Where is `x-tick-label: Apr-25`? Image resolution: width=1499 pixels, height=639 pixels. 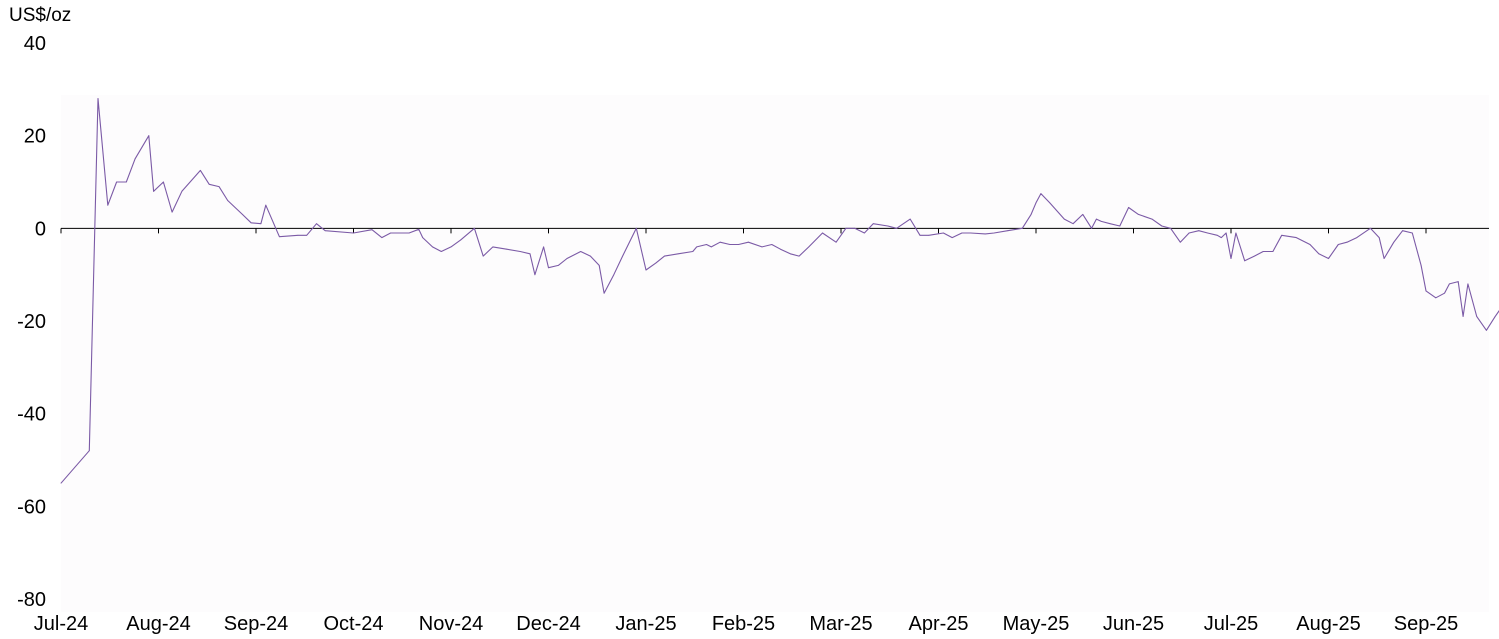 x-tick-label: Apr-25 is located at coordinates (938, 624).